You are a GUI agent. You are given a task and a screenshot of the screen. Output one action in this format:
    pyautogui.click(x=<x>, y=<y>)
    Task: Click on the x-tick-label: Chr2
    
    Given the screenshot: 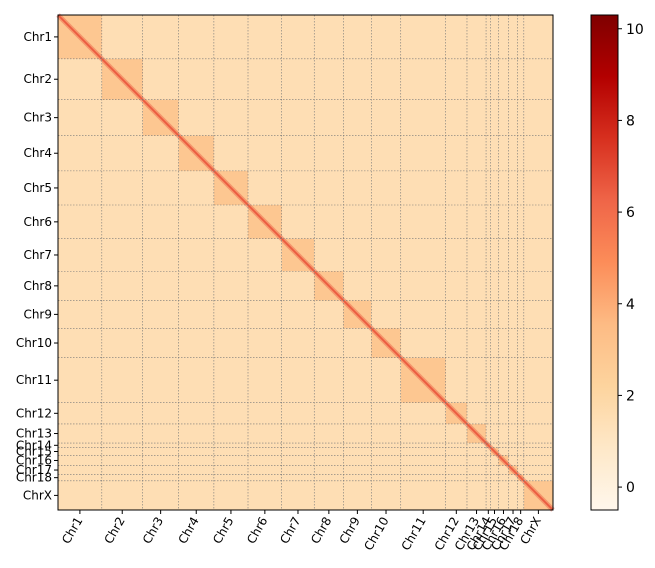 What is the action you would take?
    pyautogui.click(x=114, y=531)
    